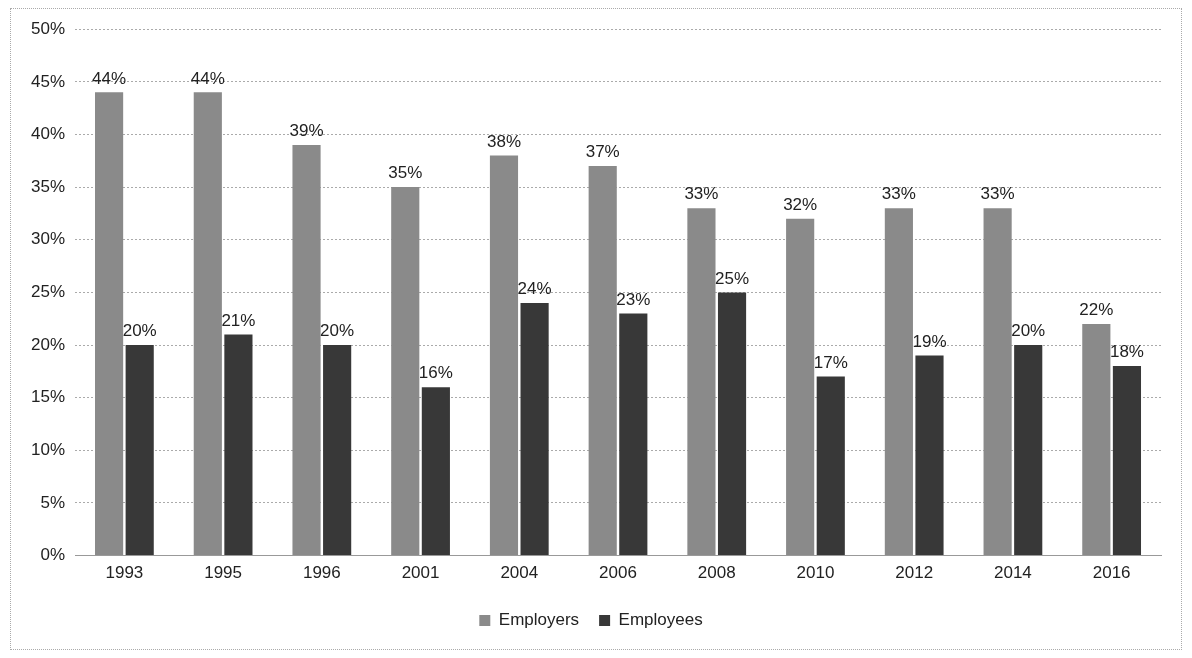  What do you see at coordinates (633, 299) in the screenshot?
I see `data-label: 23%` at bounding box center [633, 299].